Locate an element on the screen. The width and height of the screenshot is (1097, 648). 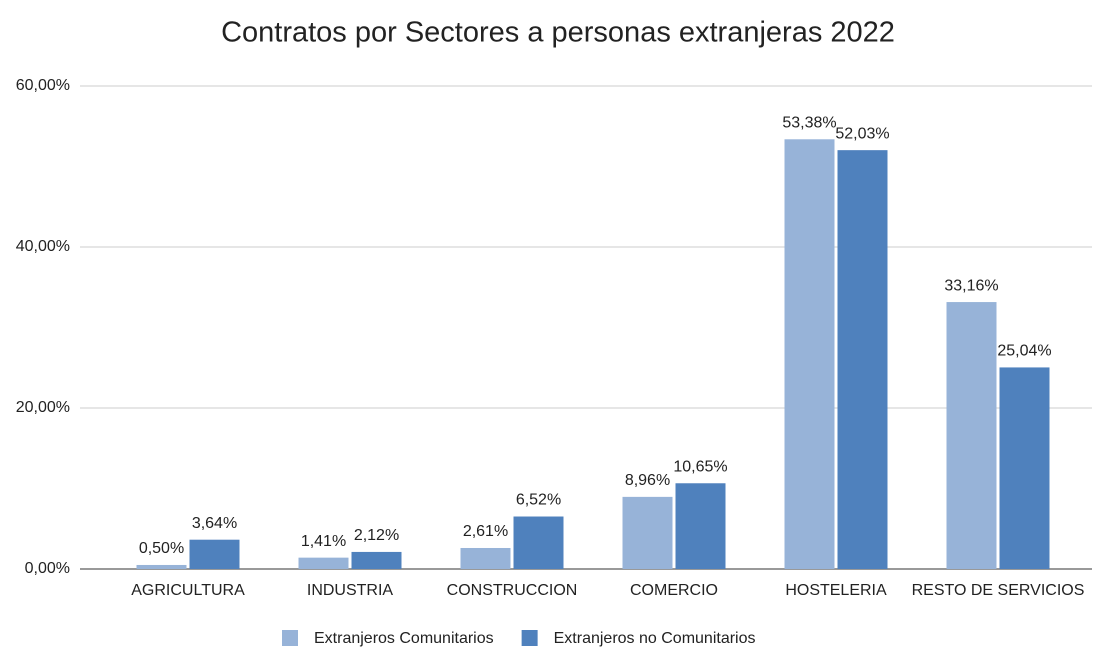
data-label: 2,12% is located at coordinates (376, 535).